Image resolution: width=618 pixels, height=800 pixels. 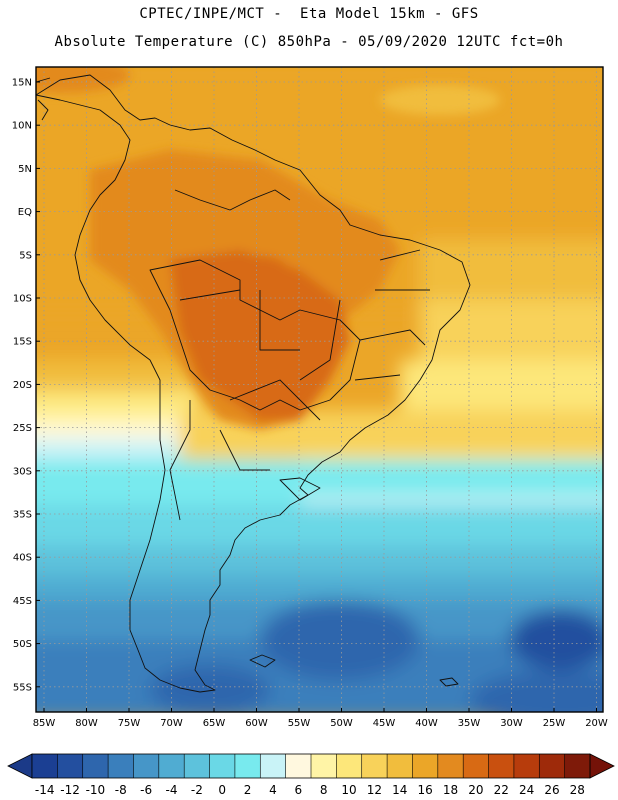 I want to click on latitude-tick-label: 10N, so click(x=22, y=126).